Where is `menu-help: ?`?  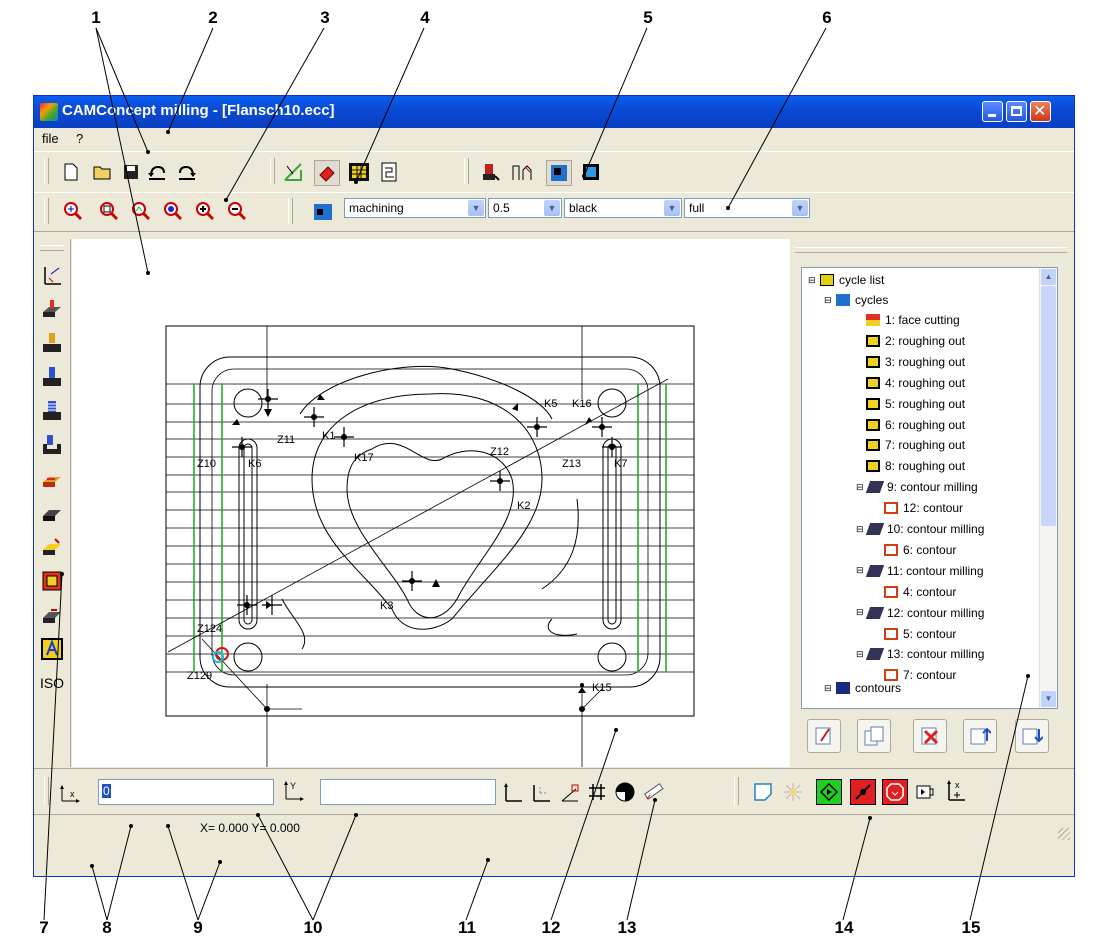 menu-help: ? is located at coordinates (80, 138).